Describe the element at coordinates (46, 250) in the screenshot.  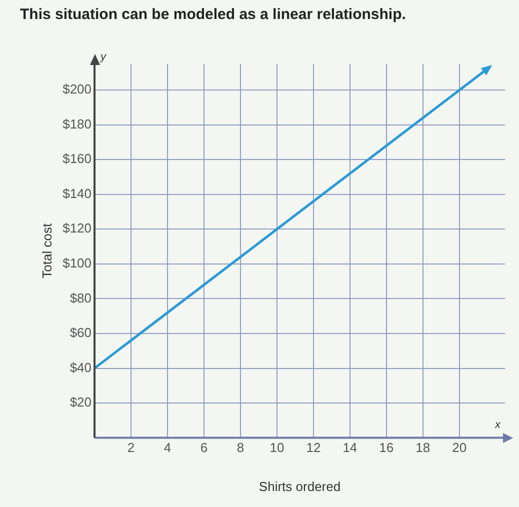
I see `y-axis-title: Total cost` at that location.